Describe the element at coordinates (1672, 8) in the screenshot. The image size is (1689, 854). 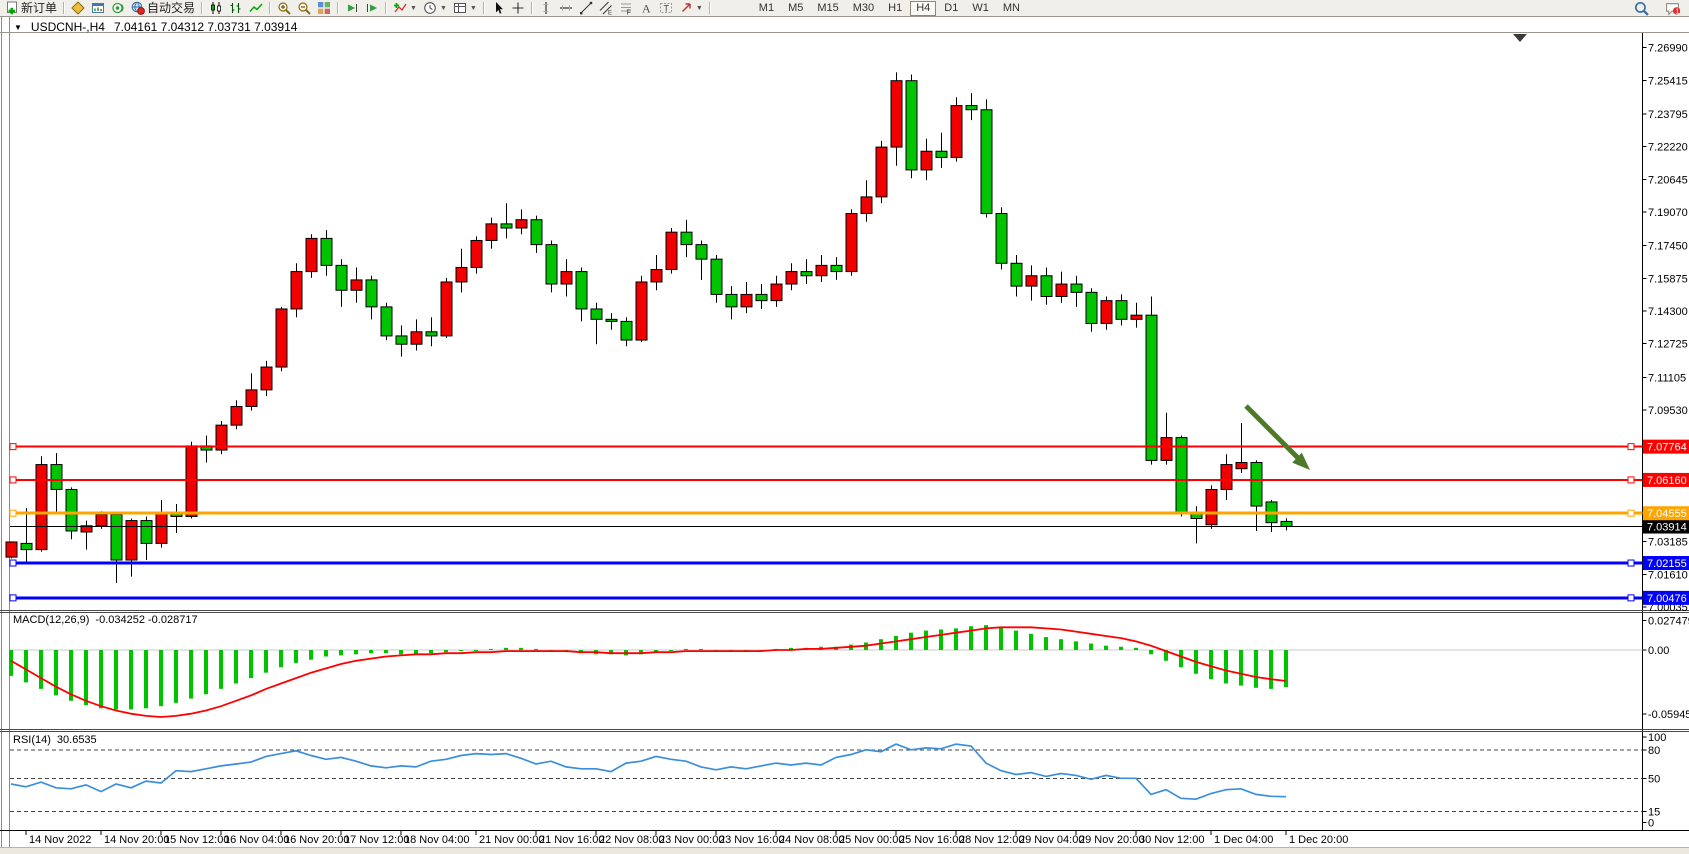
I see `chat-button: 1` at that location.